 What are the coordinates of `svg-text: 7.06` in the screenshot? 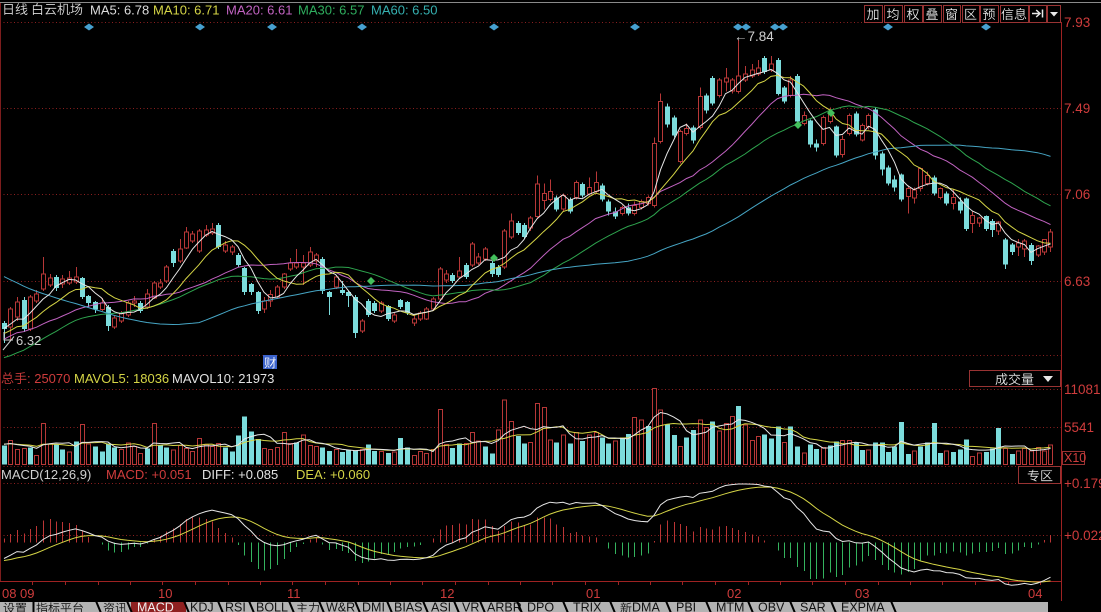 It's located at (1077, 194).